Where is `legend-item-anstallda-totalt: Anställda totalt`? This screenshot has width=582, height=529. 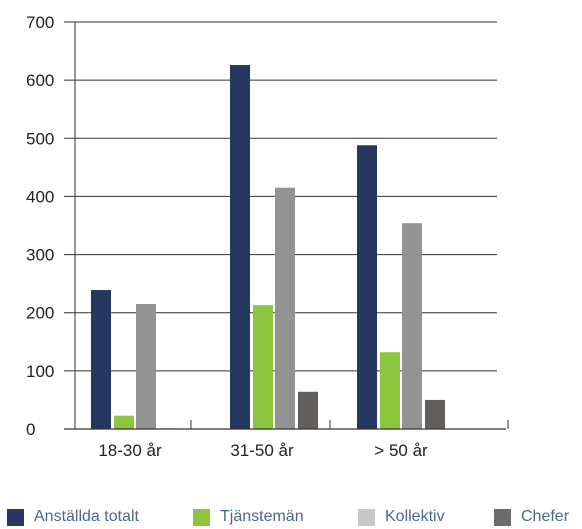 legend-item-anstallda-totalt: Anställda totalt is located at coordinates (73, 517).